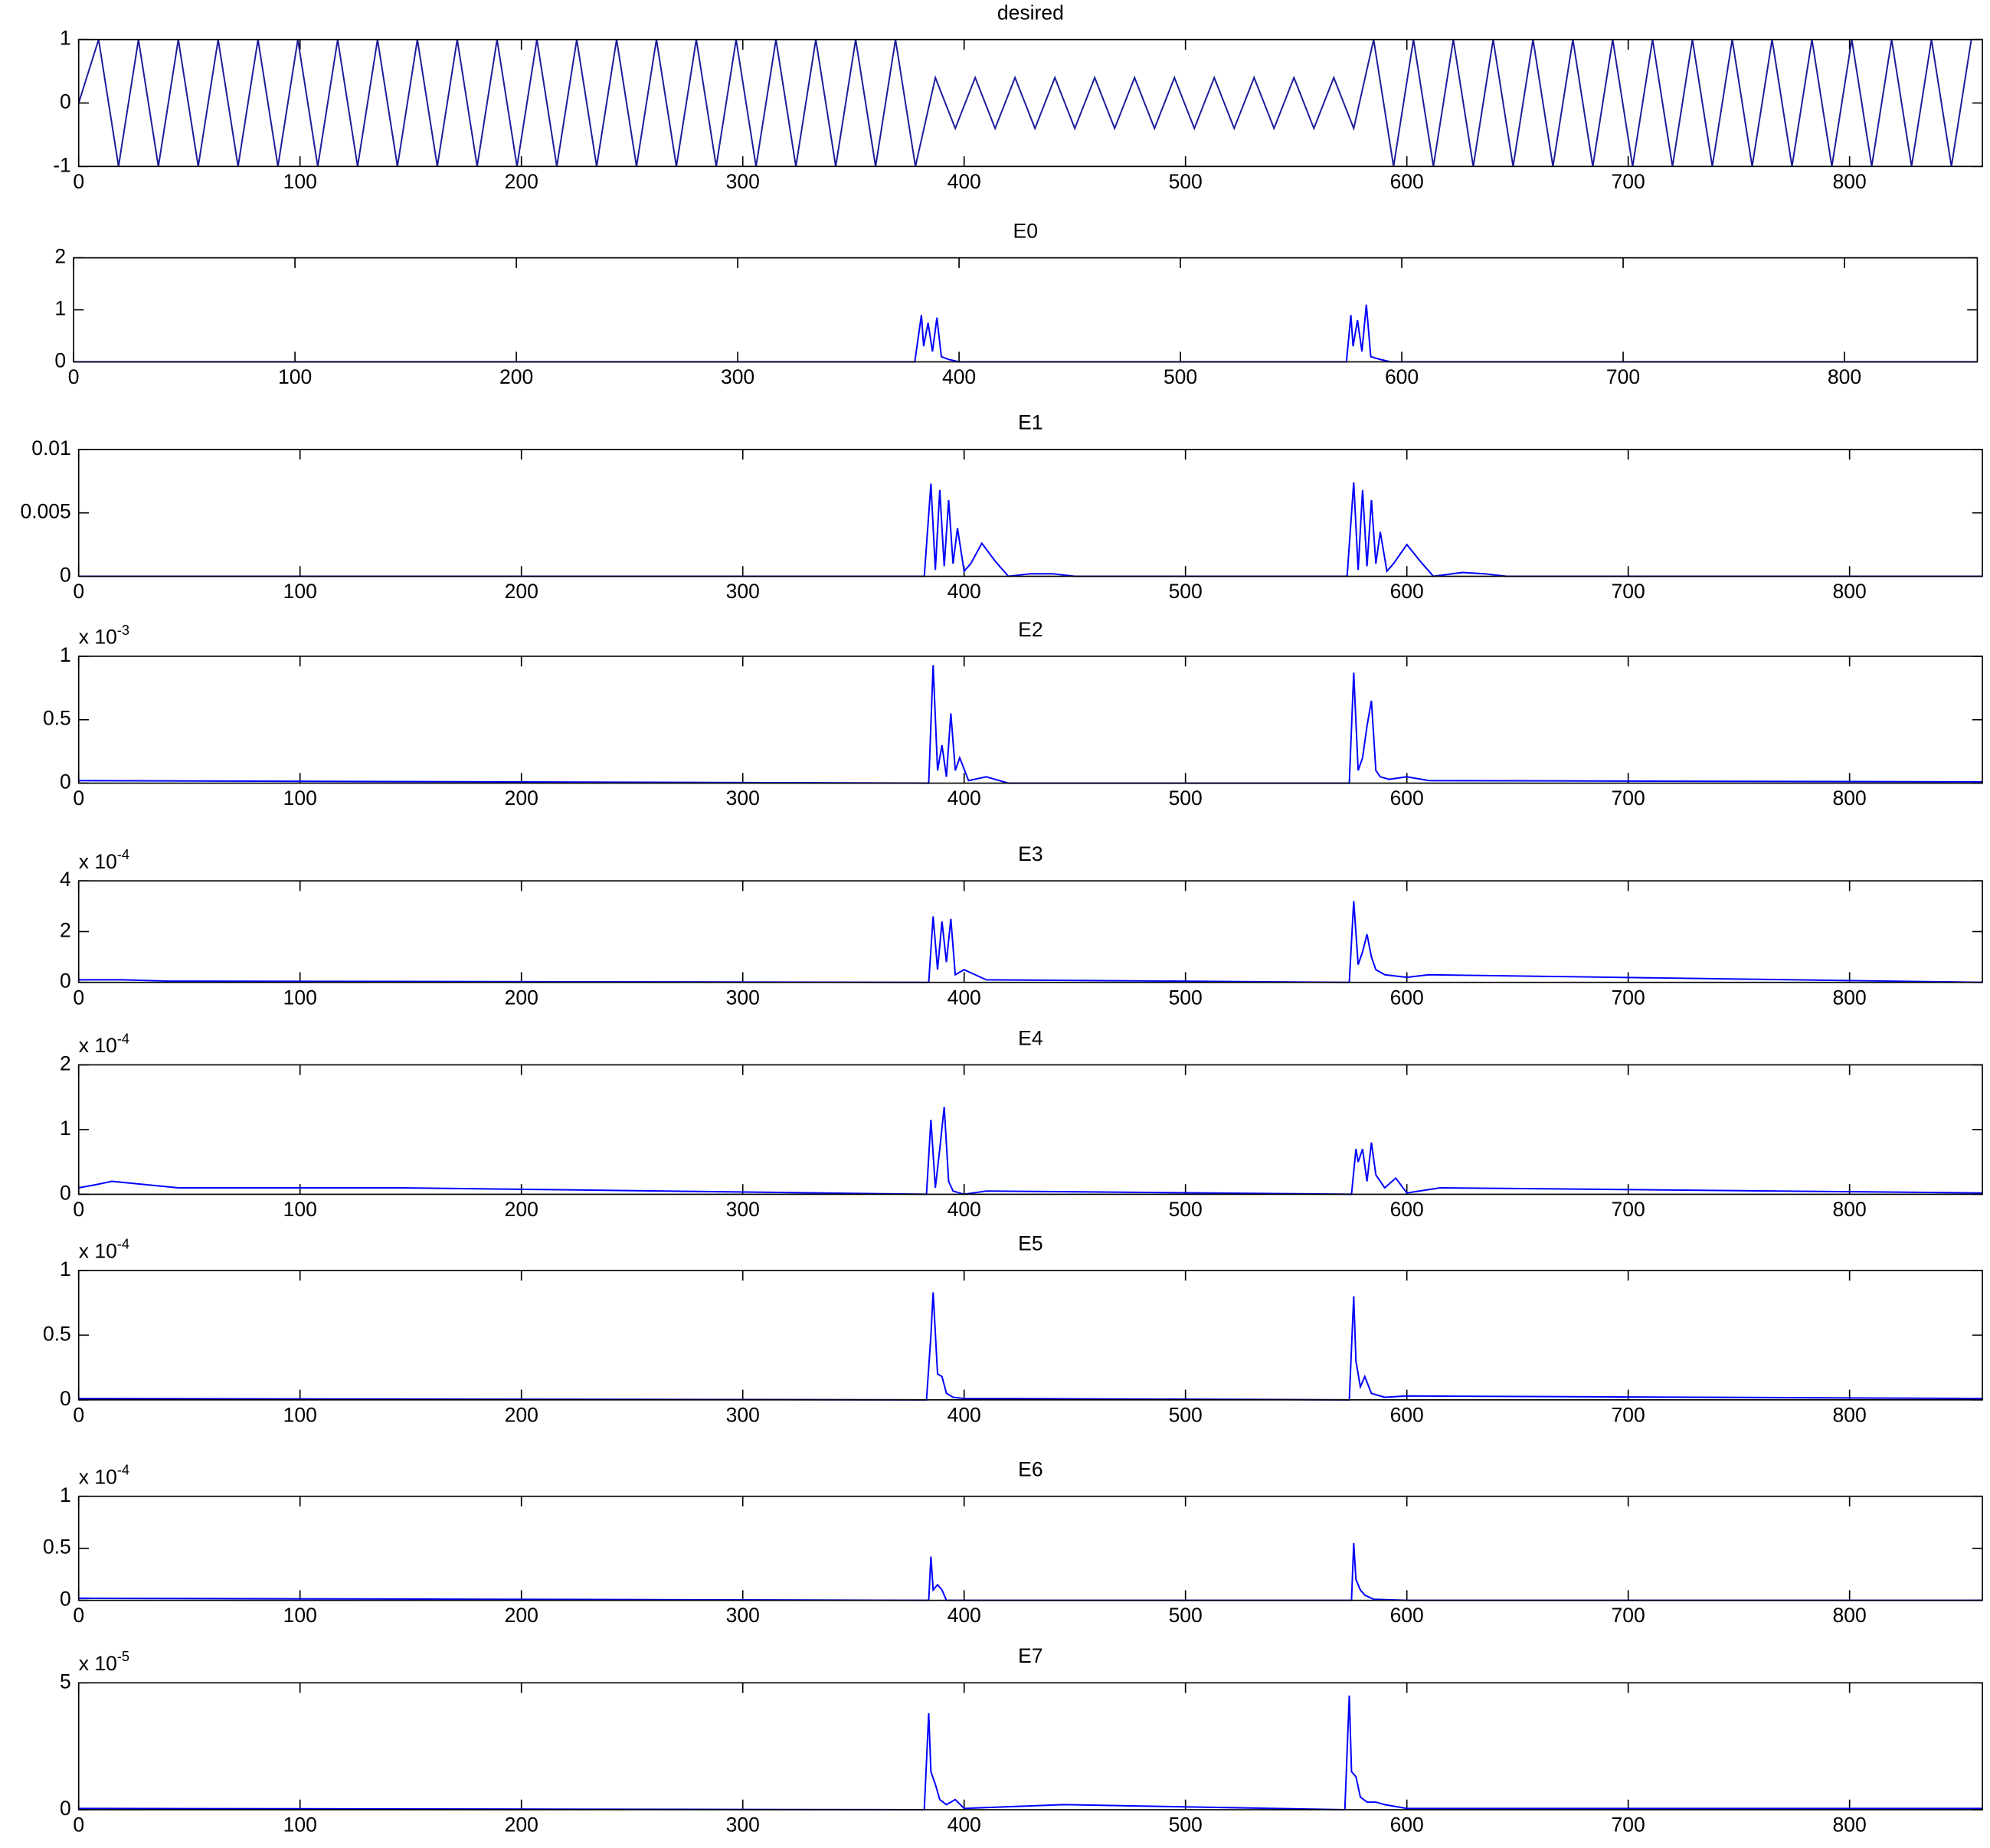 This screenshot has width=1990, height=1848. What do you see at coordinates (1030, 1469) in the screenshot?
I see `chart-title: E6` at bounding box center [1030, 1469].